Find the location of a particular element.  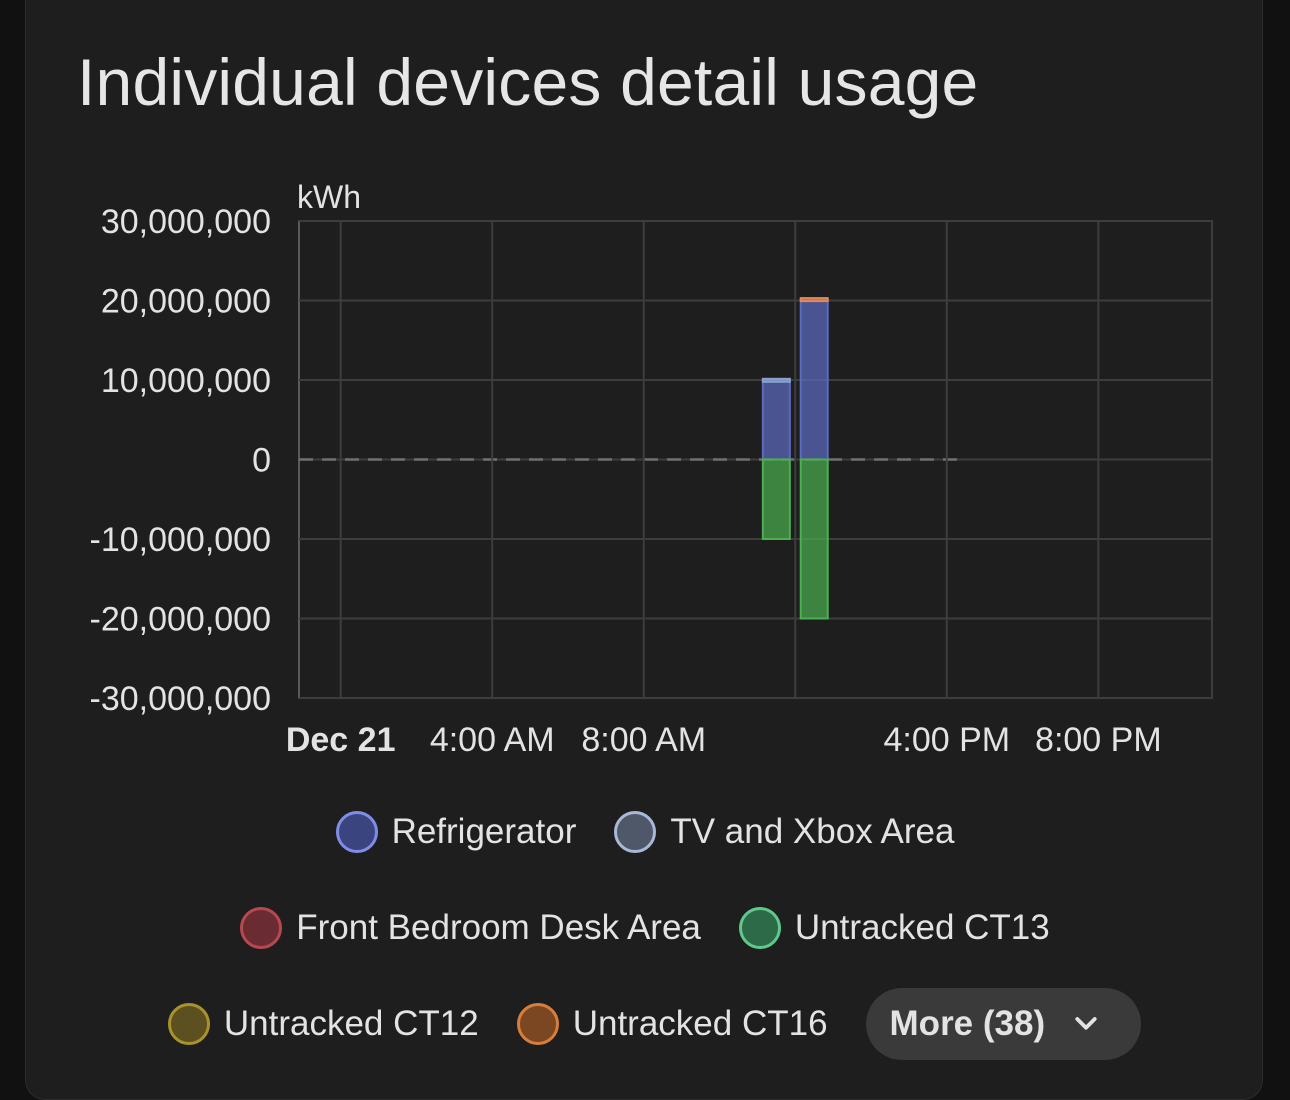

y-tick-label: -10,000,000 is located at coordinates (181, 540).